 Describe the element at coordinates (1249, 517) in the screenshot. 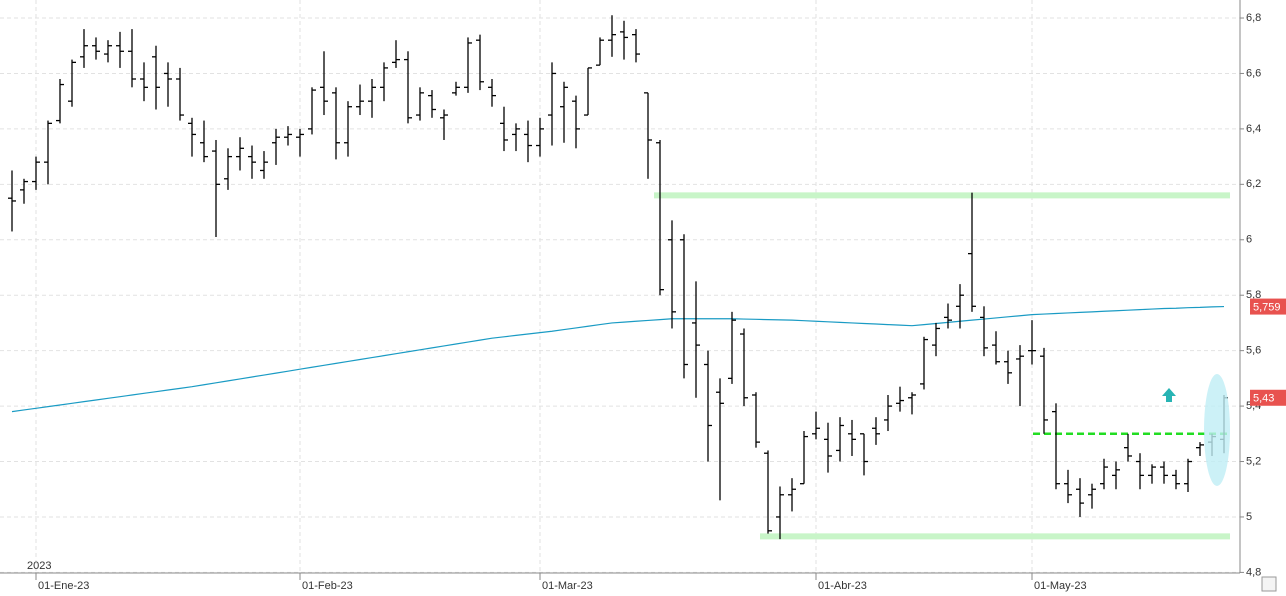

I see `y-tick-label: 5` at that location.